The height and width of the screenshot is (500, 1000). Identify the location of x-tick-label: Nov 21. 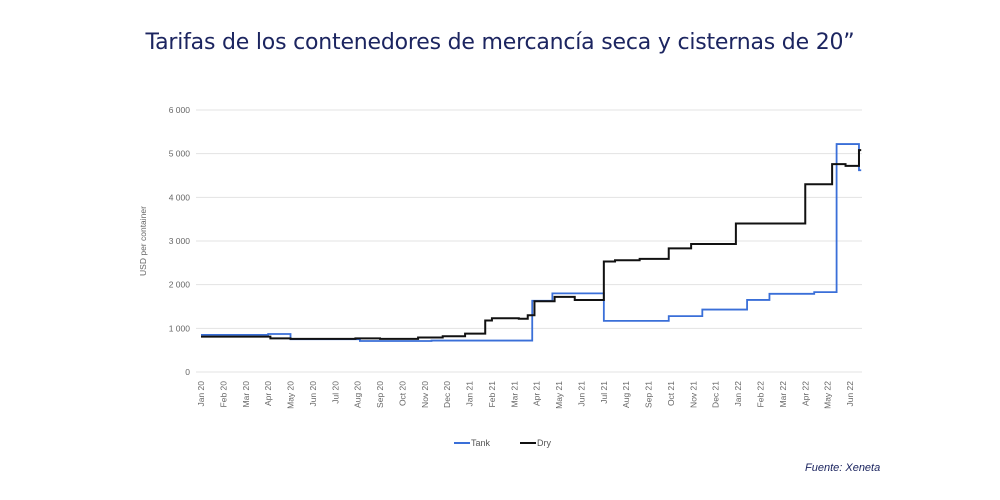
(693, 394).